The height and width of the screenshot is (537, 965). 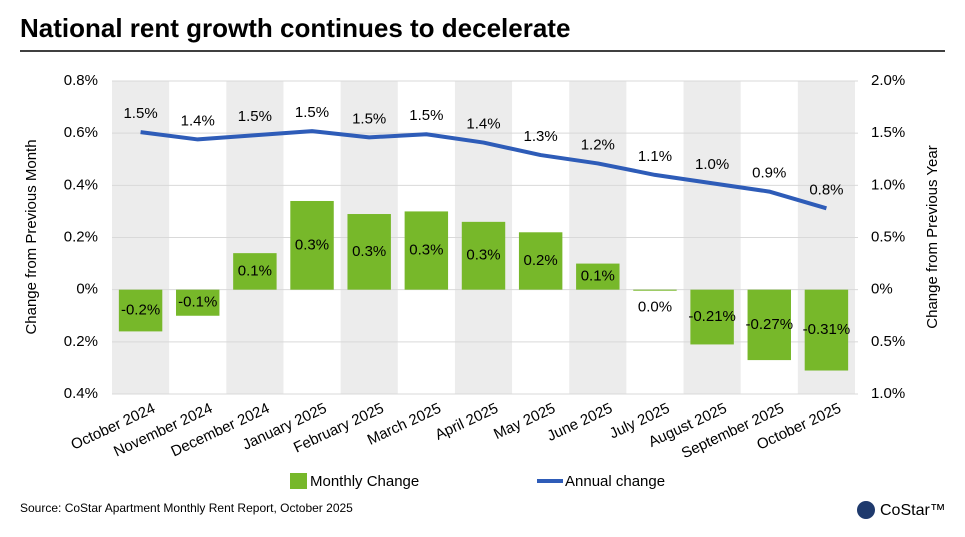 What do you see at coordinates (81, 132) in the screenshot?
I see `y-tick-label: 0.6%` at bounding box center [81, 132].